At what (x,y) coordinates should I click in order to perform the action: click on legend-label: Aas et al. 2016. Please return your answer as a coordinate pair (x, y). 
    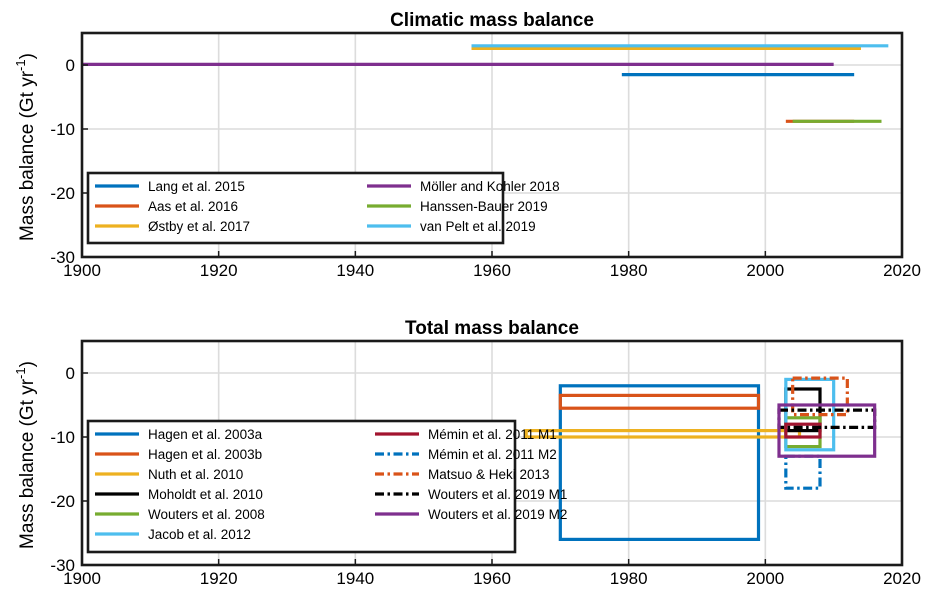
    Looking at the image, I should click on (193, 206).